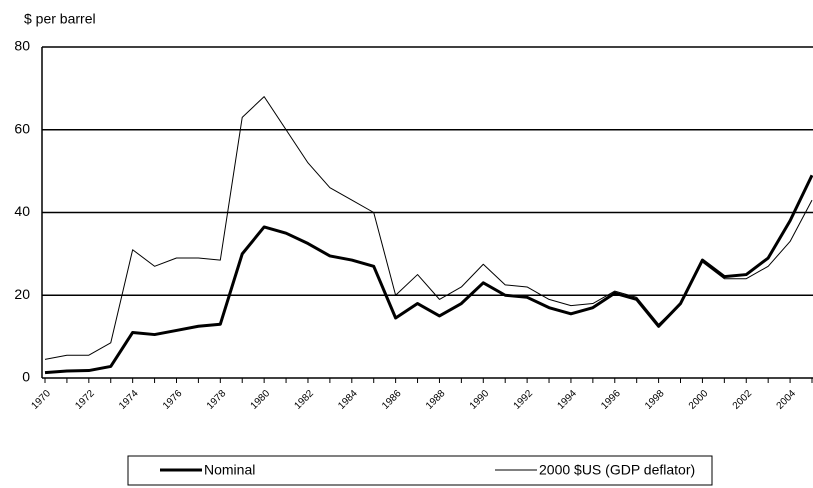 The height and width of the screenshot is (488, 813). What do you see at coordinates (743, 400) in the screenshot?
I see `x-tick-label: 2002` at bounding box center [743, 400].